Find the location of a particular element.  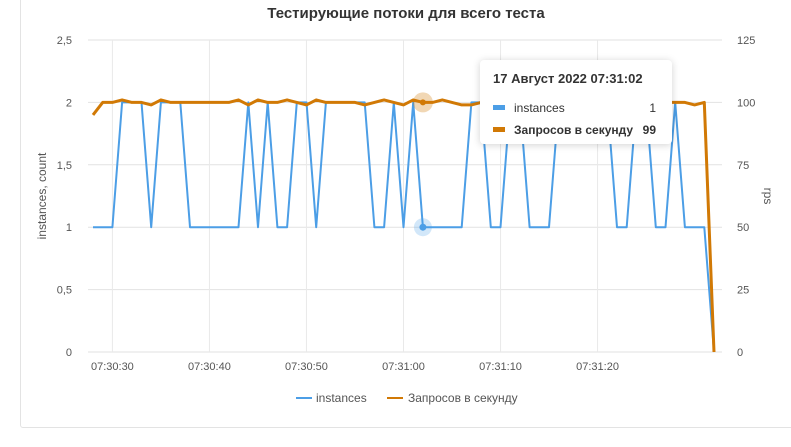

legend-label-rps: Запросов в секунду is located at coordinates (463, 398).